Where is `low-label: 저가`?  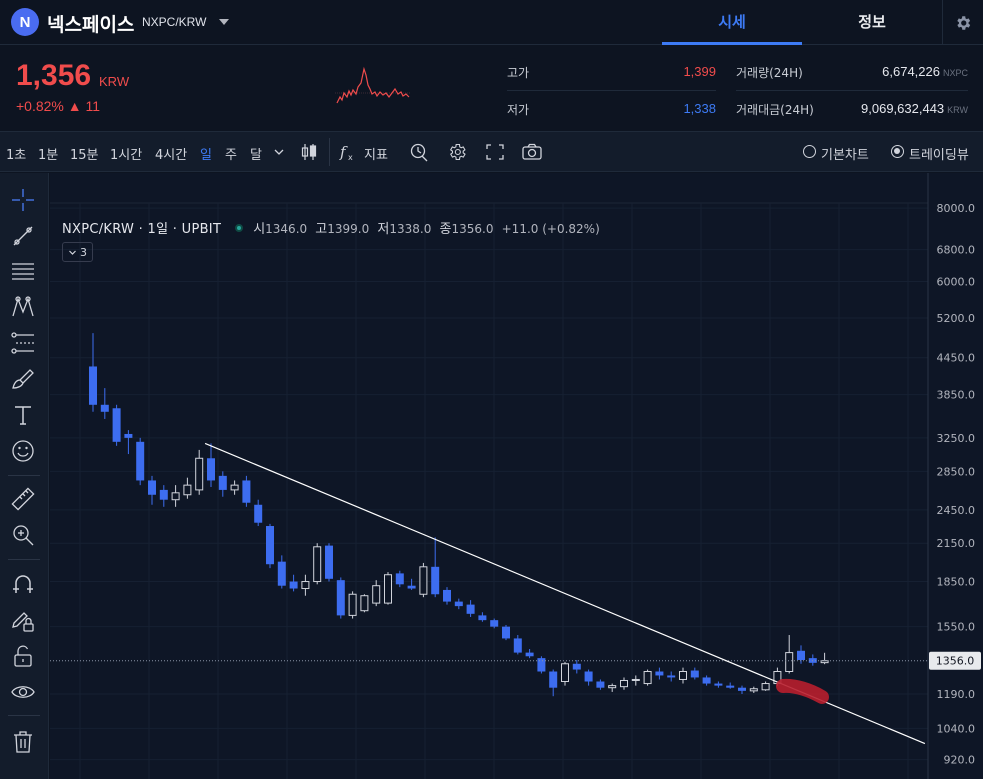
low-label: 저가 is located at coordinates (518, 110).